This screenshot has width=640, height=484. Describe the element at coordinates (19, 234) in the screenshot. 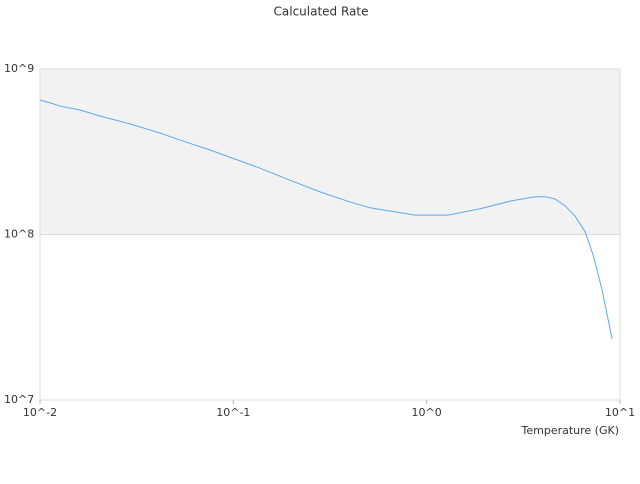

I see `y-tick-label: 10^8` at that location.